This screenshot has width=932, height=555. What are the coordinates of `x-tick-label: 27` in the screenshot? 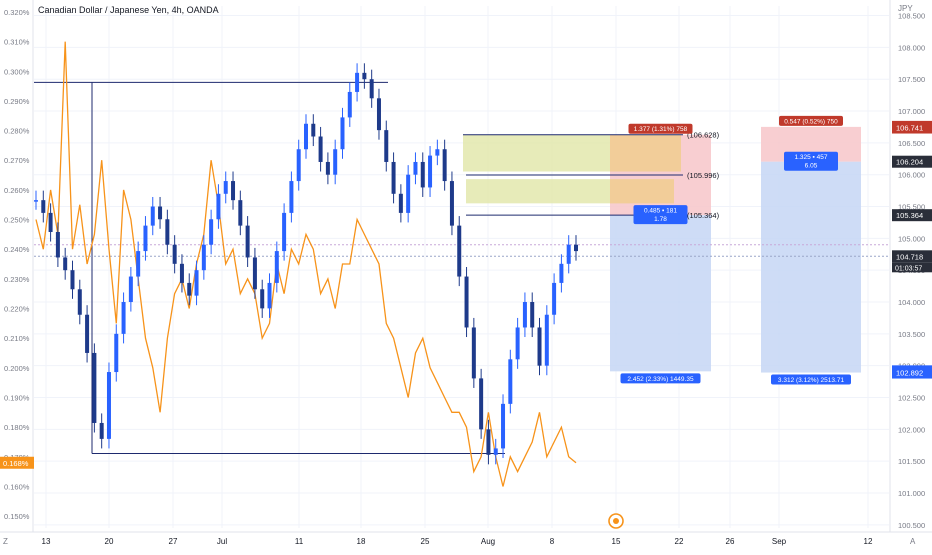 It's located at (173, 541).